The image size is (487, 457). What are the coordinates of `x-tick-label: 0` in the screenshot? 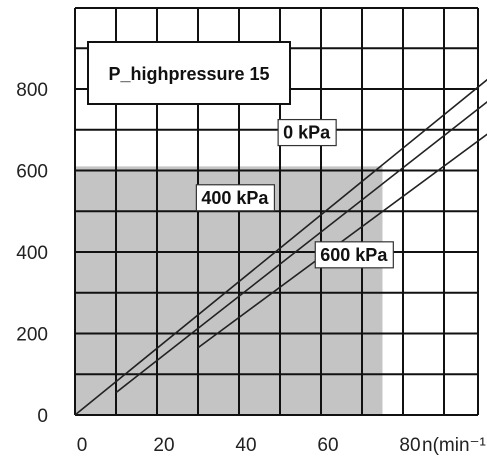 It's located at (82, 445).